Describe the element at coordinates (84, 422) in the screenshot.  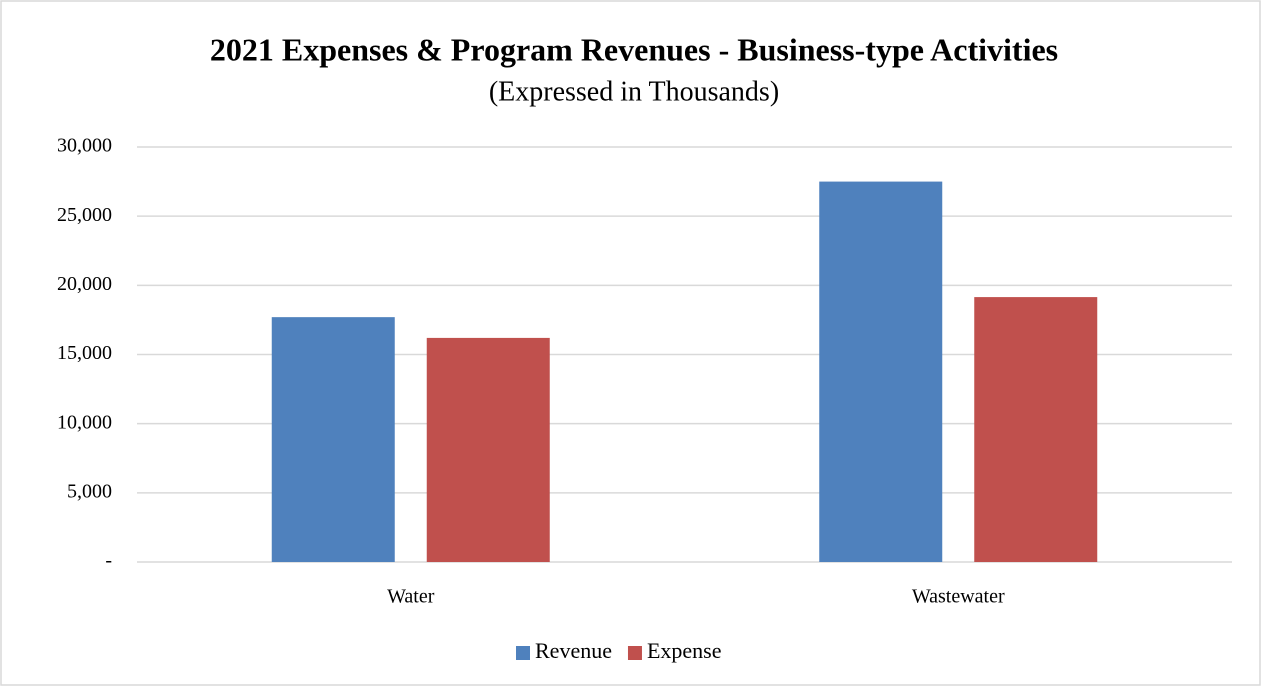
I see `y-tick-label: 10,000` at that location.